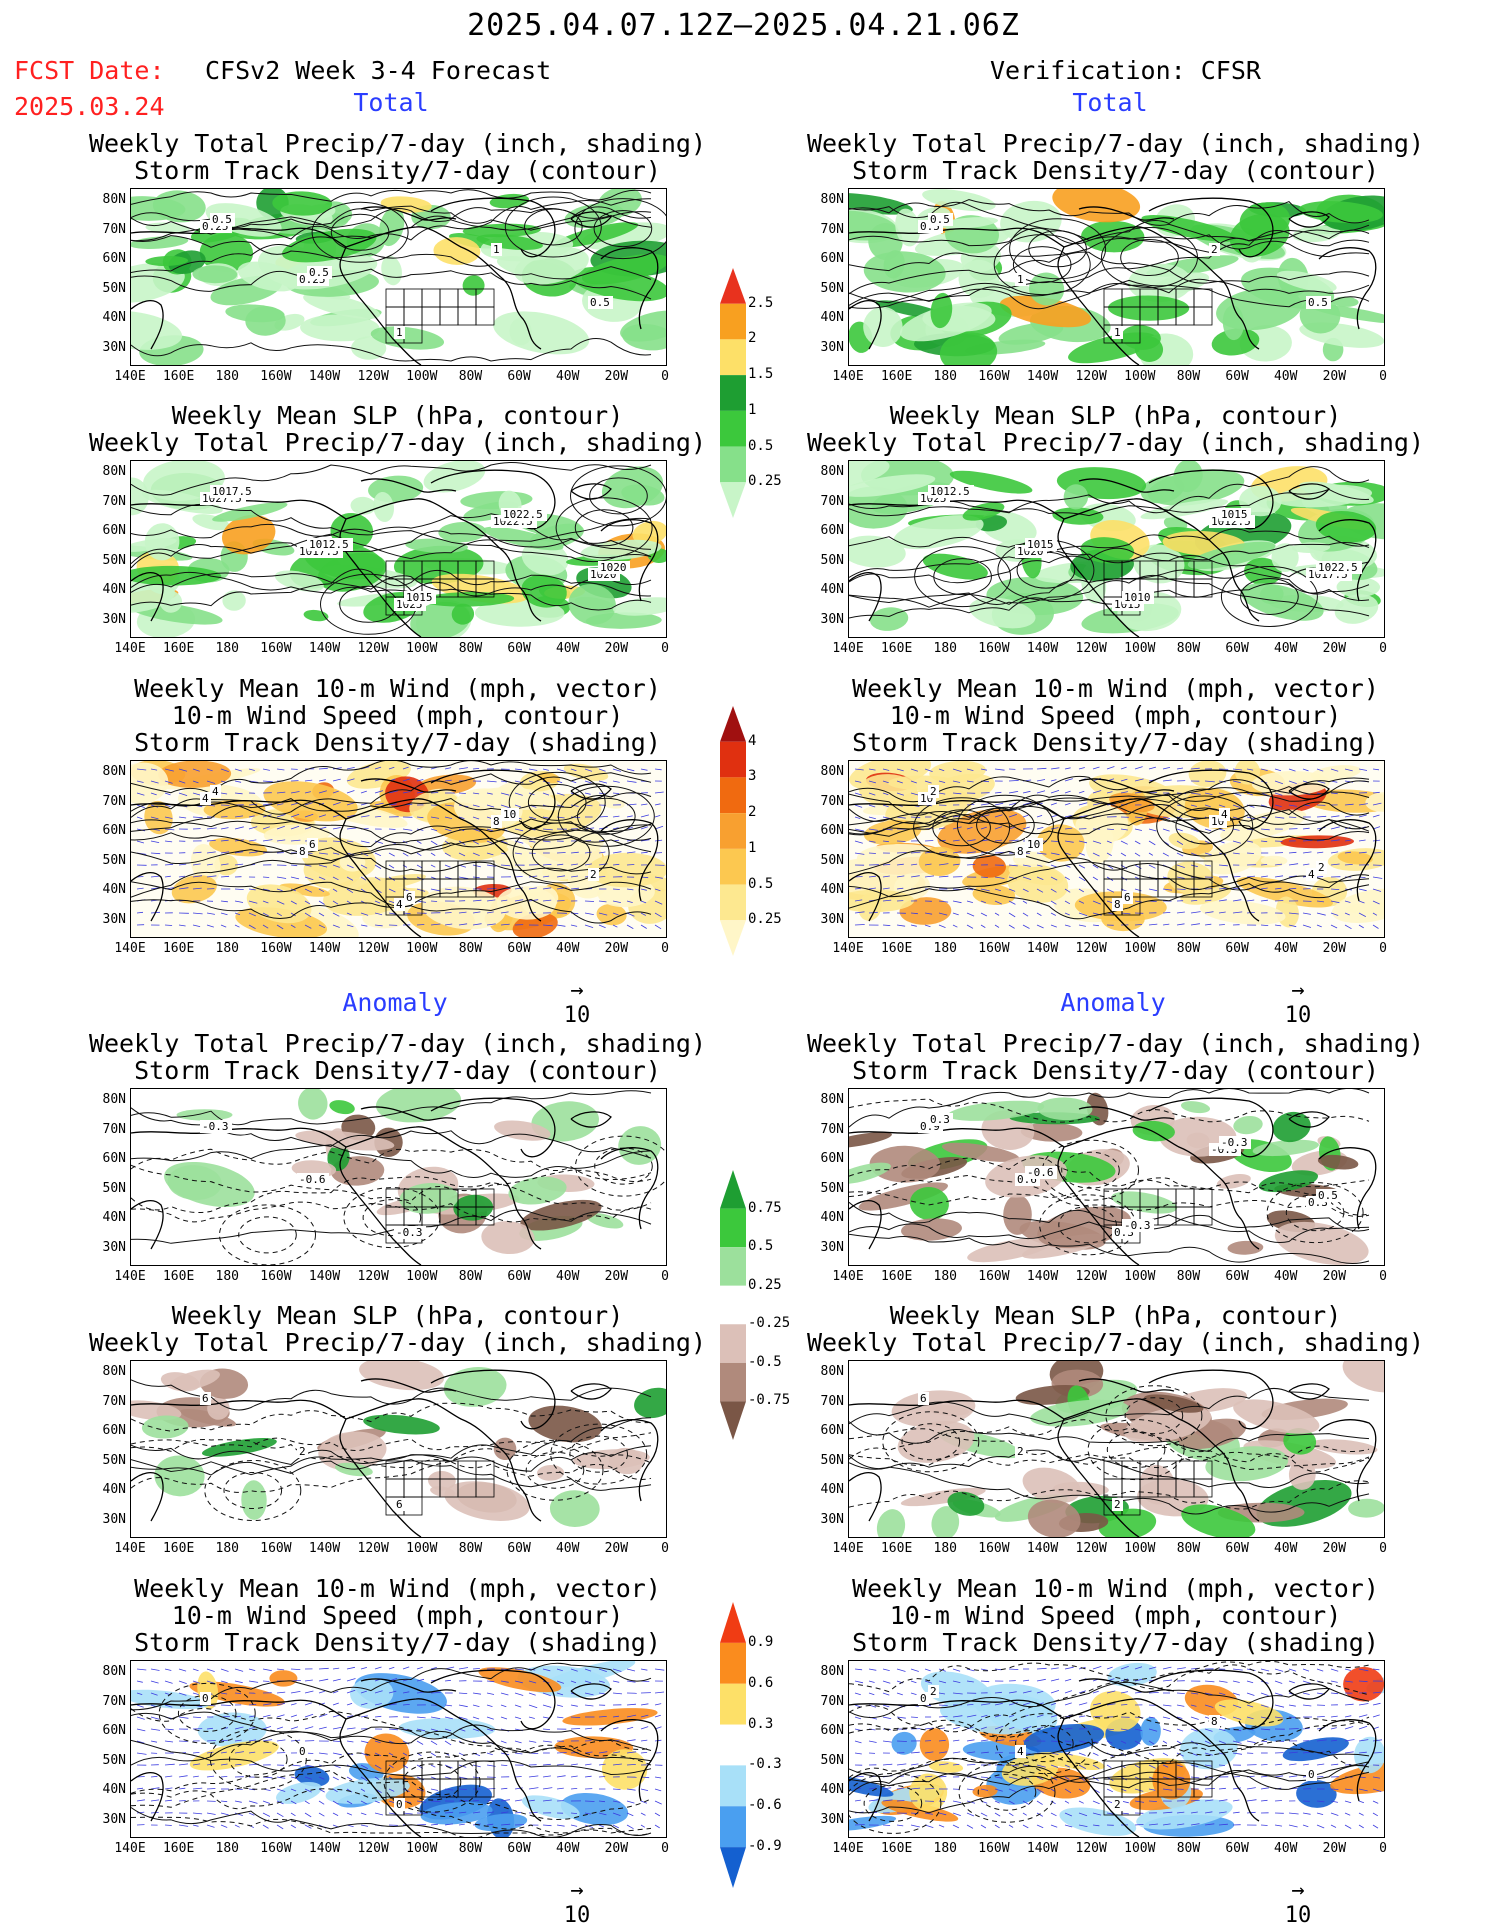 The image size is (1487, 1928). What do you see at coordinates (1115, 1315) in the screenshot?
I see `panel-title-right-4-line0: Weekly Mean SLP (hPa, contour)` at bounding box center [1115, 1315].